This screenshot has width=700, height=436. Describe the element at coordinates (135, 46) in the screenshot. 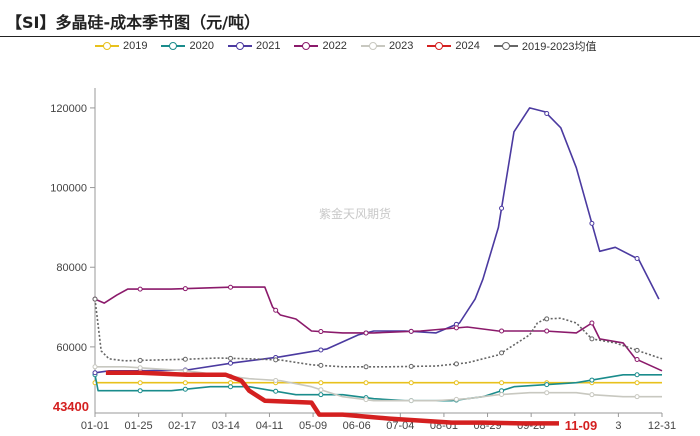

I see `legend-label: 2019` at that location.